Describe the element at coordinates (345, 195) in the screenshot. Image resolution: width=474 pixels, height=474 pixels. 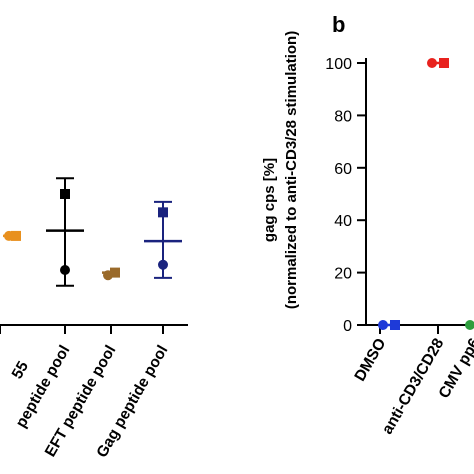
I see `panel-b-y-ticks: 0 20 40 60 80 100` at that location.